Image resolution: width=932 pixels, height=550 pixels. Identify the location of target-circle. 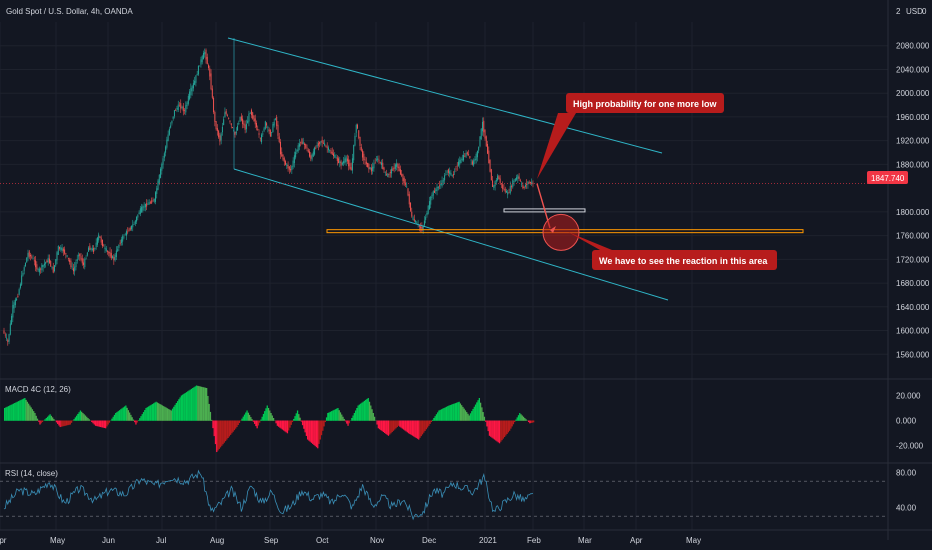
(561, 232).